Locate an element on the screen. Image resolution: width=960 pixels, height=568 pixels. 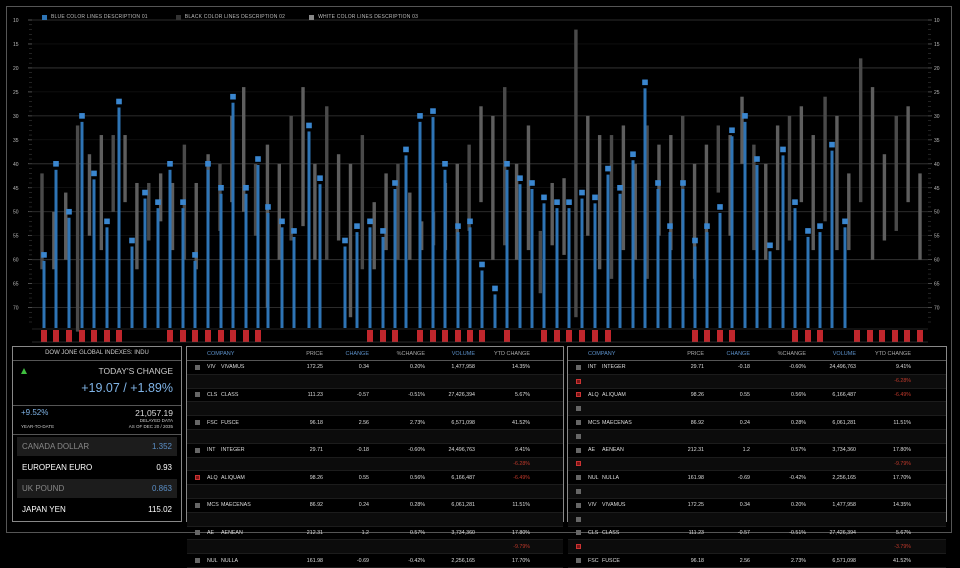
pct-change-cell: -0.42% is located at coordinates (797, 477).